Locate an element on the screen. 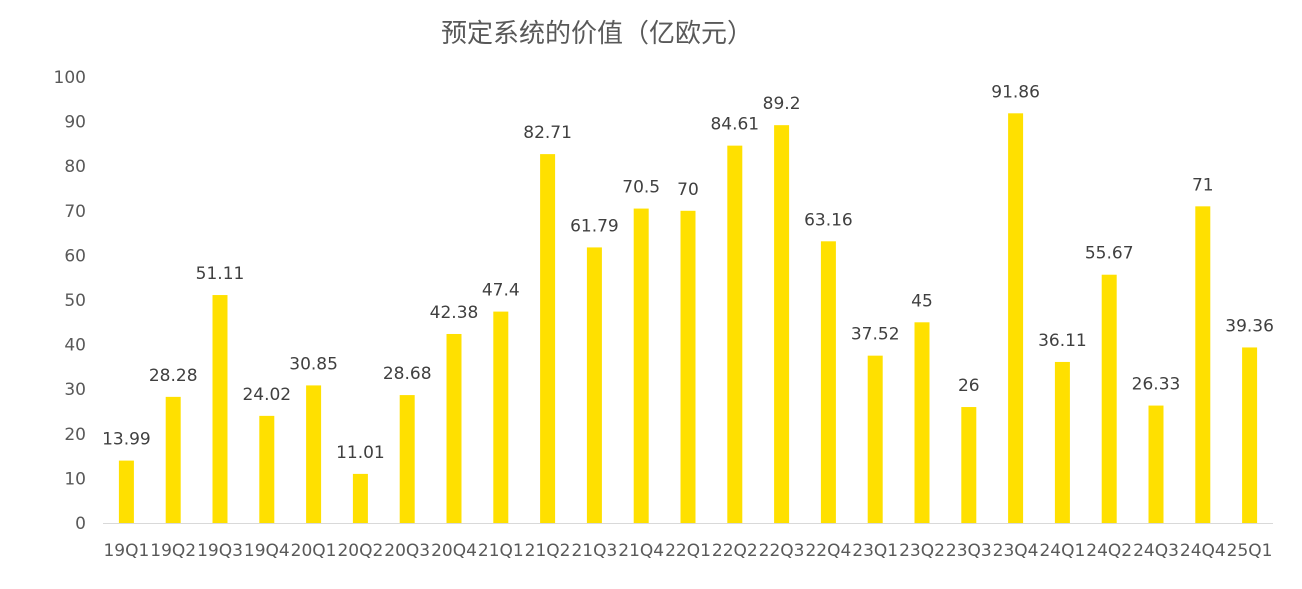  x-tick-label: 22Q1 is located at coordinates (688, 551).